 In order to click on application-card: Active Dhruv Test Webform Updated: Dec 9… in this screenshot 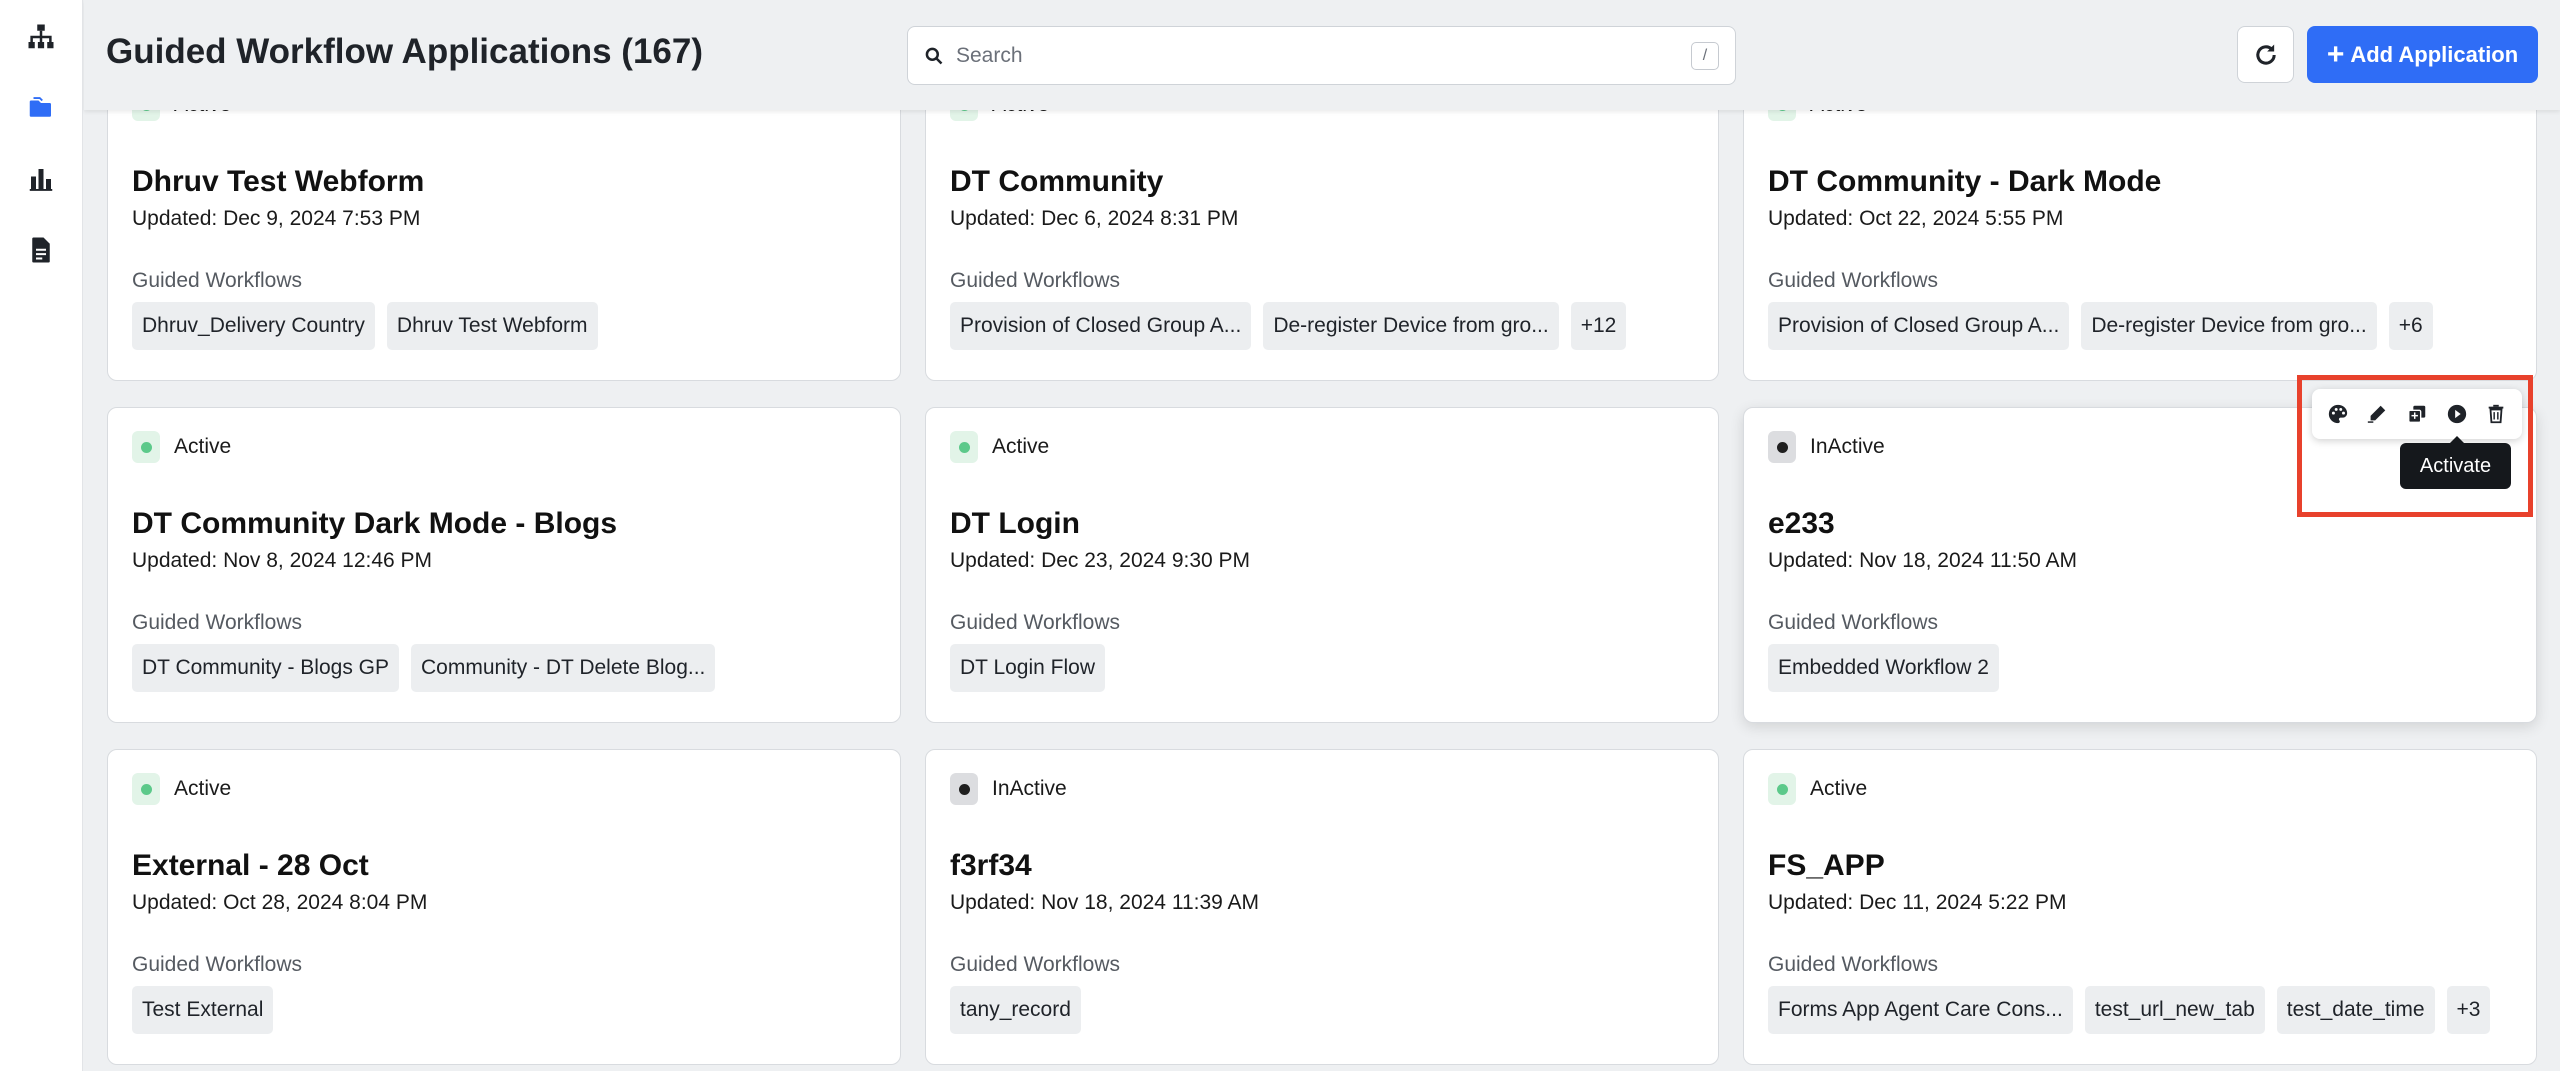, I will do `click(504, 223)`.